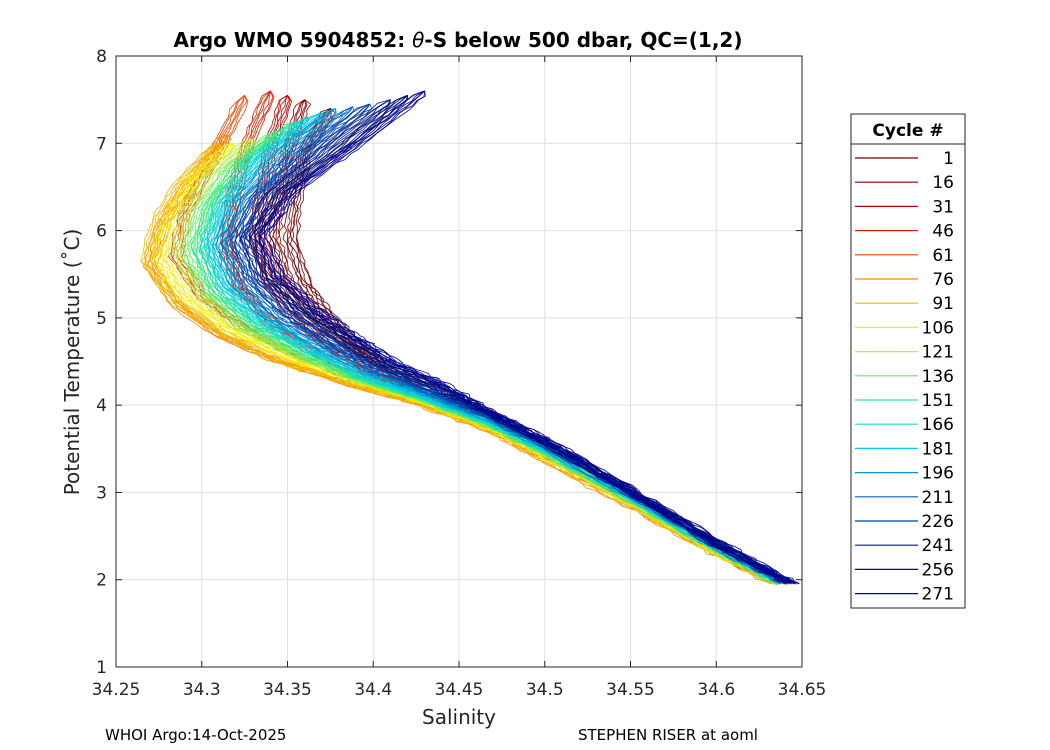 The height and width of the screenshot is (750, 1050). What do you see at coordinates (938, 546) in the screenshot?
I see `legend-label: 241` at bounding box center [938, 546].